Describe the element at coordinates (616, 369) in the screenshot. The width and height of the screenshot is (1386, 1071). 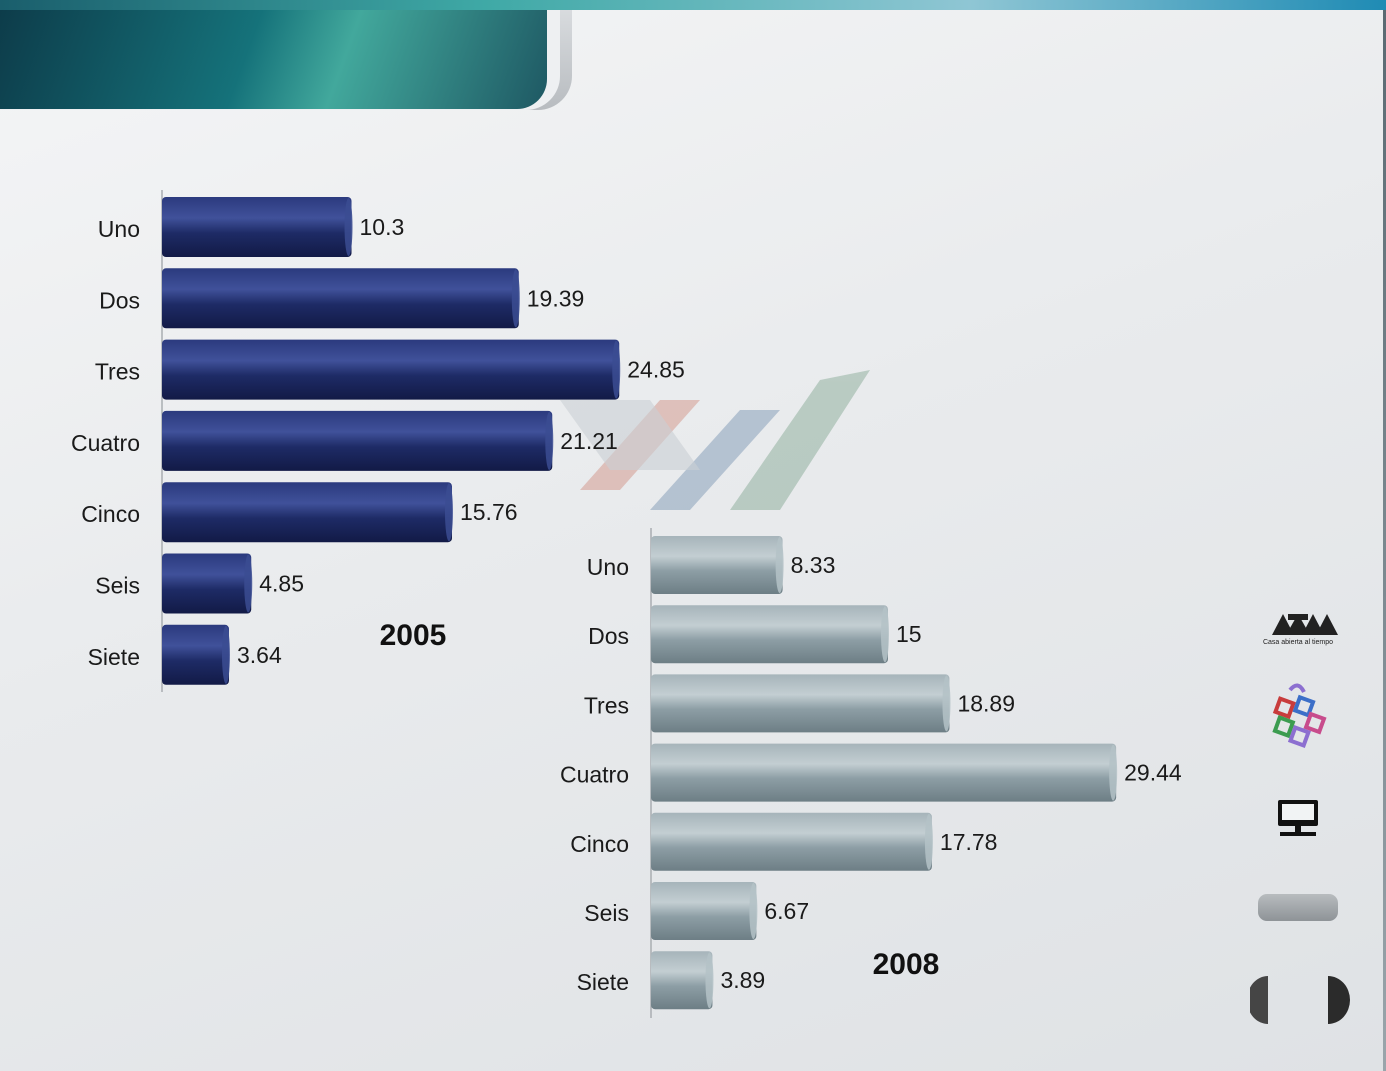
I see `bar-cap-2005-tres` at that location.